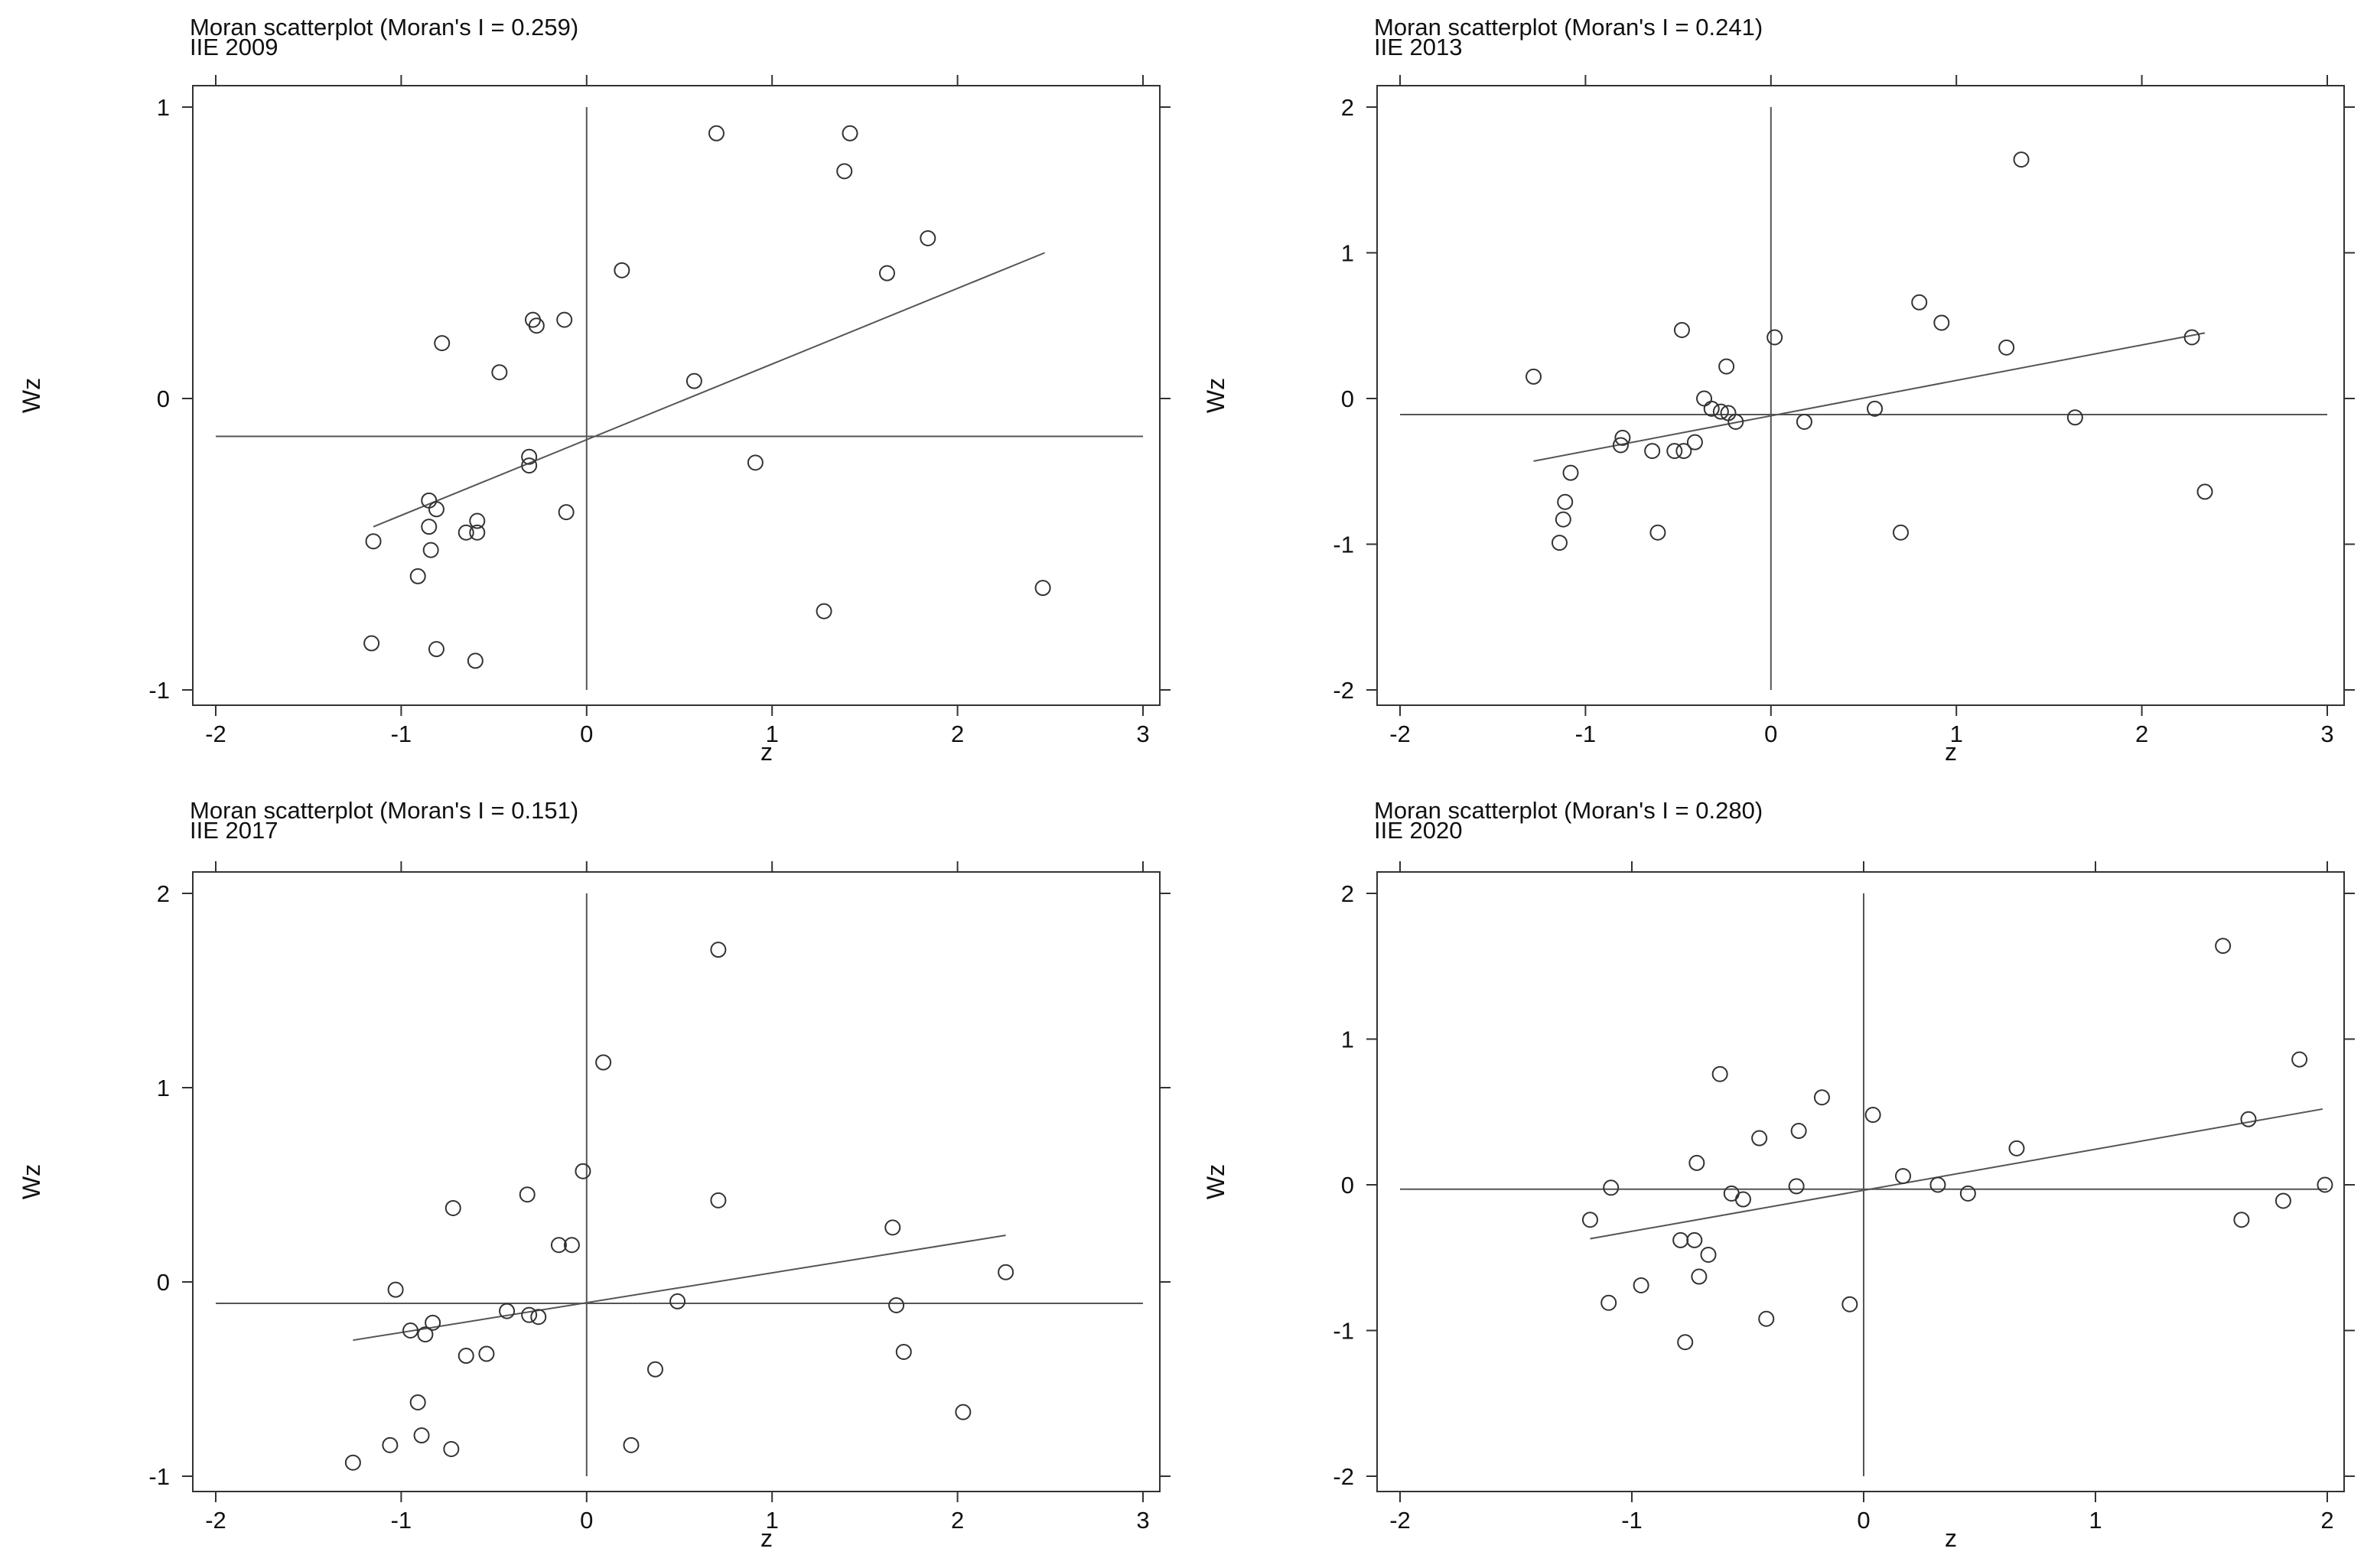  What do you see at coordinates (1418, 831) in the screenshot?
I see `chart-subtitle: IIE 2020` at bounding box center [1418, 831].